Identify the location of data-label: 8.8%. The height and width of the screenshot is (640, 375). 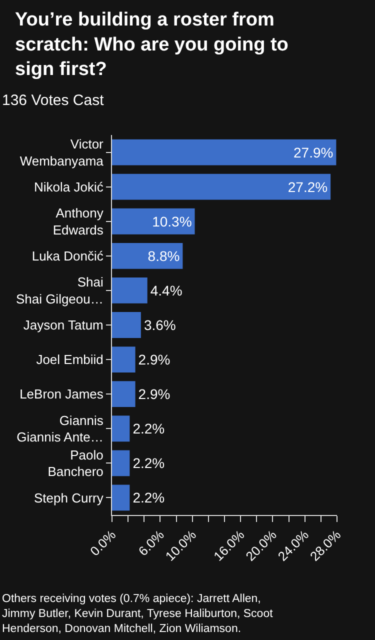
(164, 256).